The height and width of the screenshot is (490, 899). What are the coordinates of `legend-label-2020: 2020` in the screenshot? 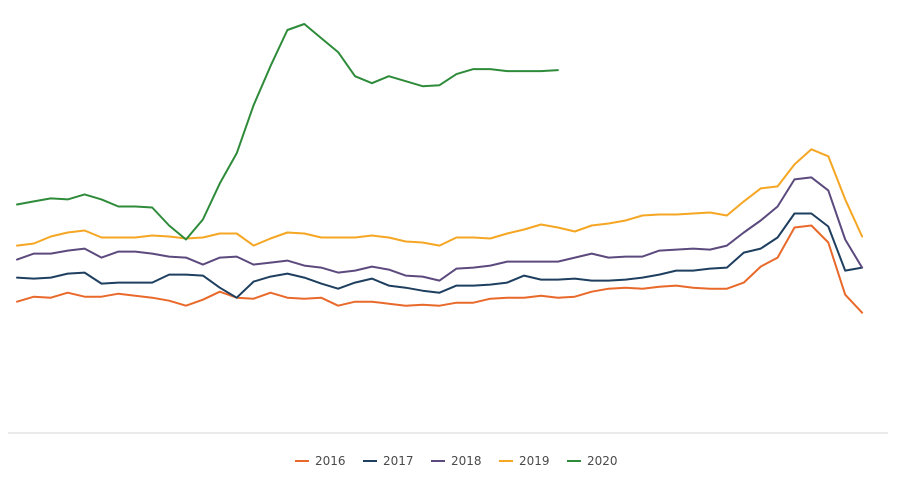 It's located at (602, 461).